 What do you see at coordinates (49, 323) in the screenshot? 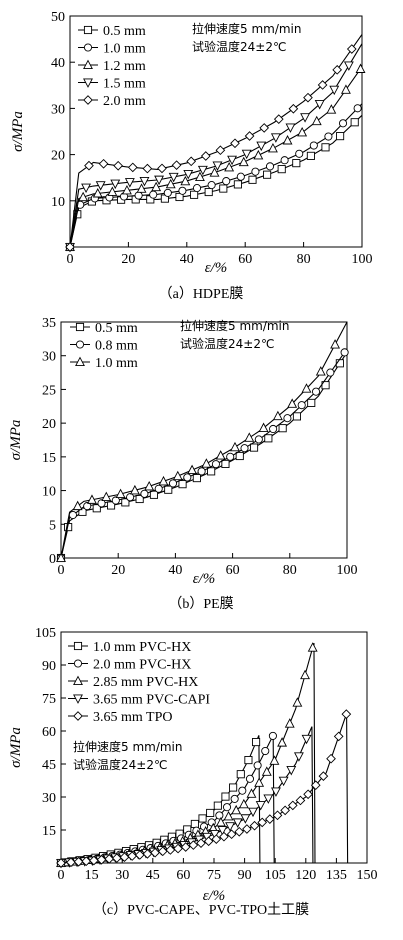
I see `y-tick-label: 35` at bounding box center [49, 323].